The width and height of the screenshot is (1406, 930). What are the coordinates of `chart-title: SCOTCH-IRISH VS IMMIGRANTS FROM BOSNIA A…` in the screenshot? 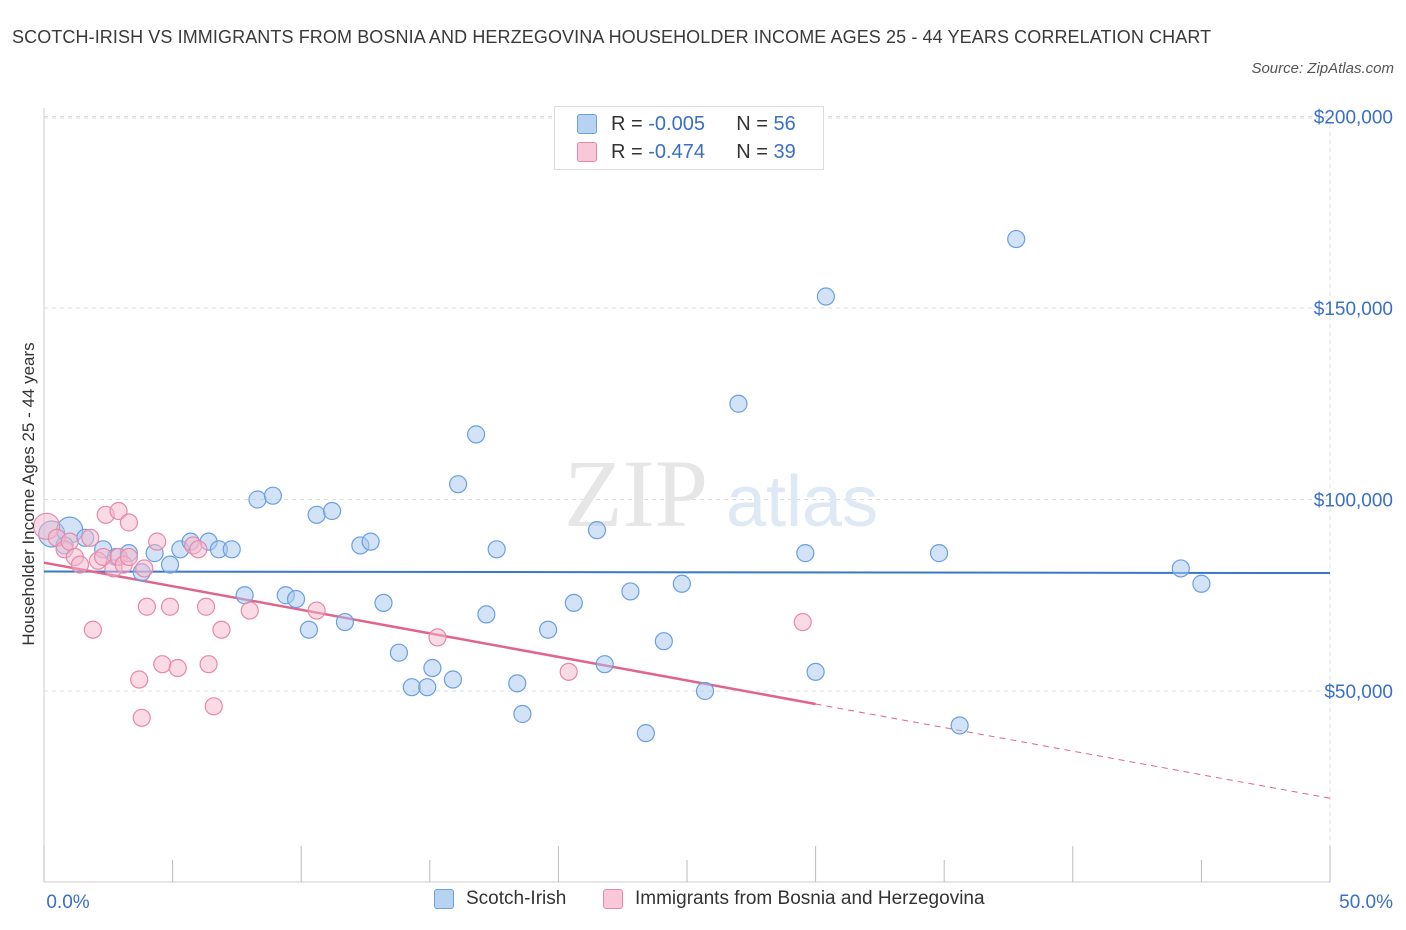 It's located at (612, 37).